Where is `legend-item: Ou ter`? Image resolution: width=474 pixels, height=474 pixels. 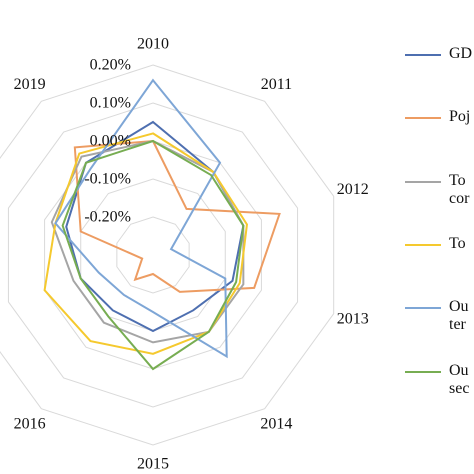
legend-item: Ou ter is located at coordinates (439, 318).